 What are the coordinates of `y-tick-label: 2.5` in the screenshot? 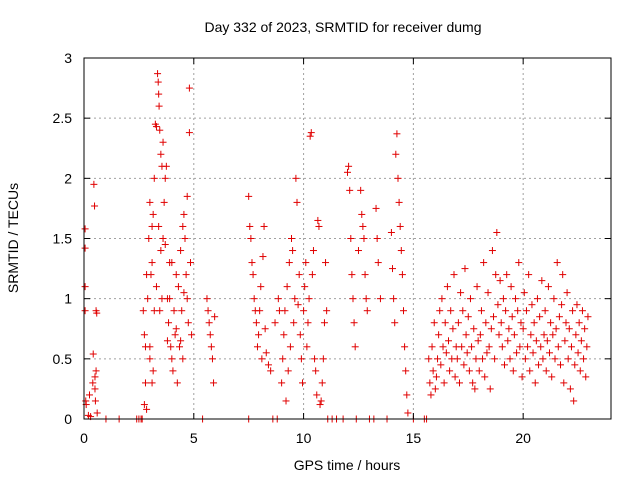 It's located at (63, 118).